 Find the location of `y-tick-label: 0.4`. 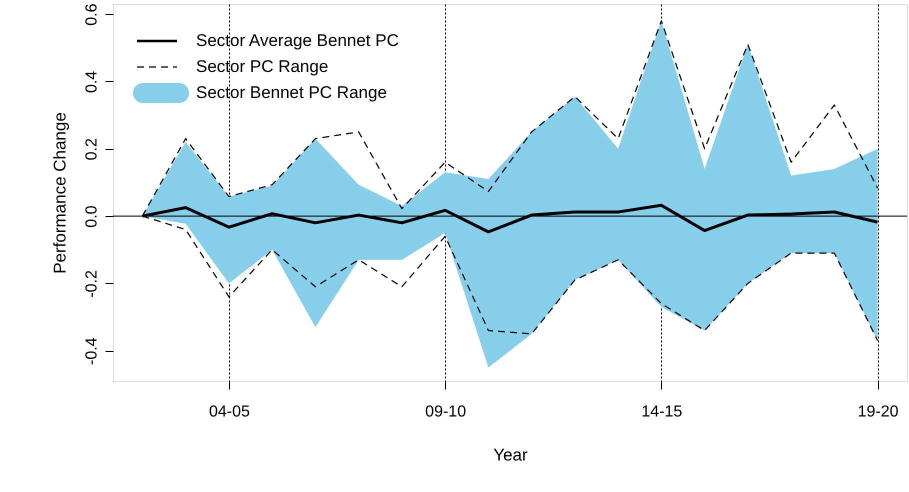

y-tick-label: 0.4 is located at coordinates (92, 82).